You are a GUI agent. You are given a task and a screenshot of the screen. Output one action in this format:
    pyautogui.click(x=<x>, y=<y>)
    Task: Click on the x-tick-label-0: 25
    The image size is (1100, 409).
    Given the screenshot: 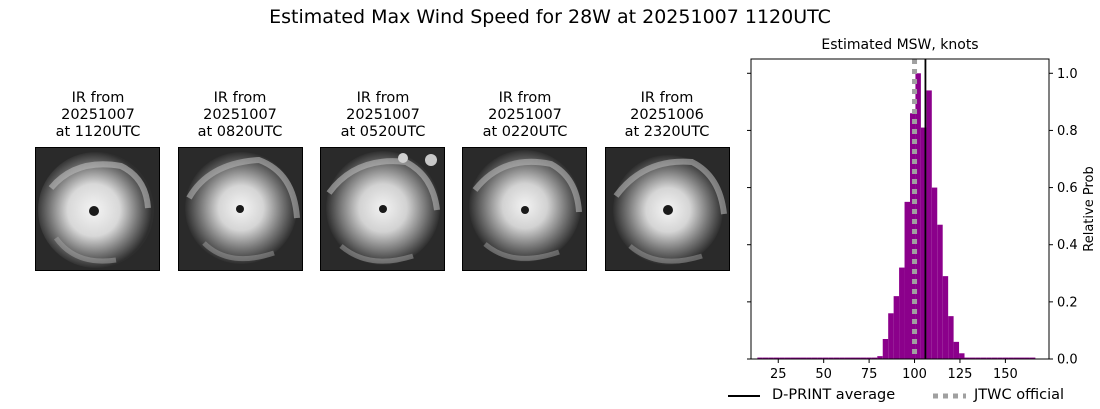 What is the action you would take?
    pyautogui.click(x=778, y=374)
    